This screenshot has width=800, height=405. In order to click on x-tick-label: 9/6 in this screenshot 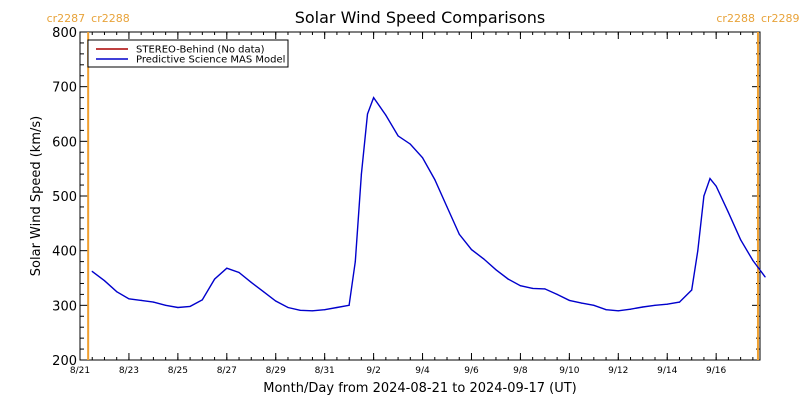, I will do `click(471, 371)`.